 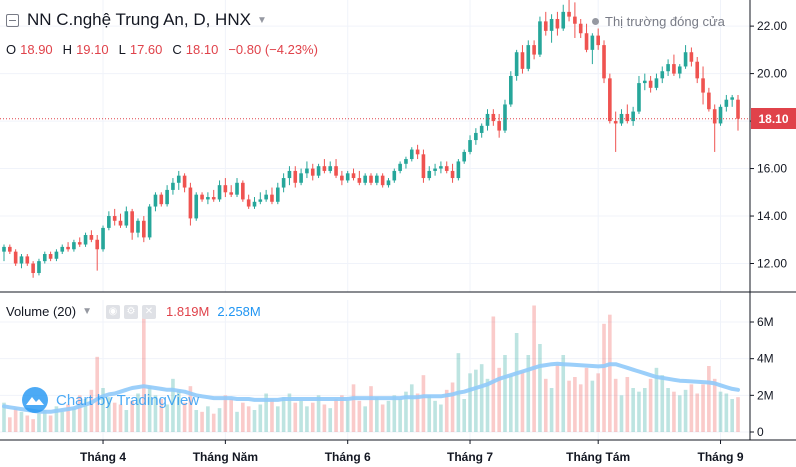 I want to click on low-label: L, so click(x=122, y=49).